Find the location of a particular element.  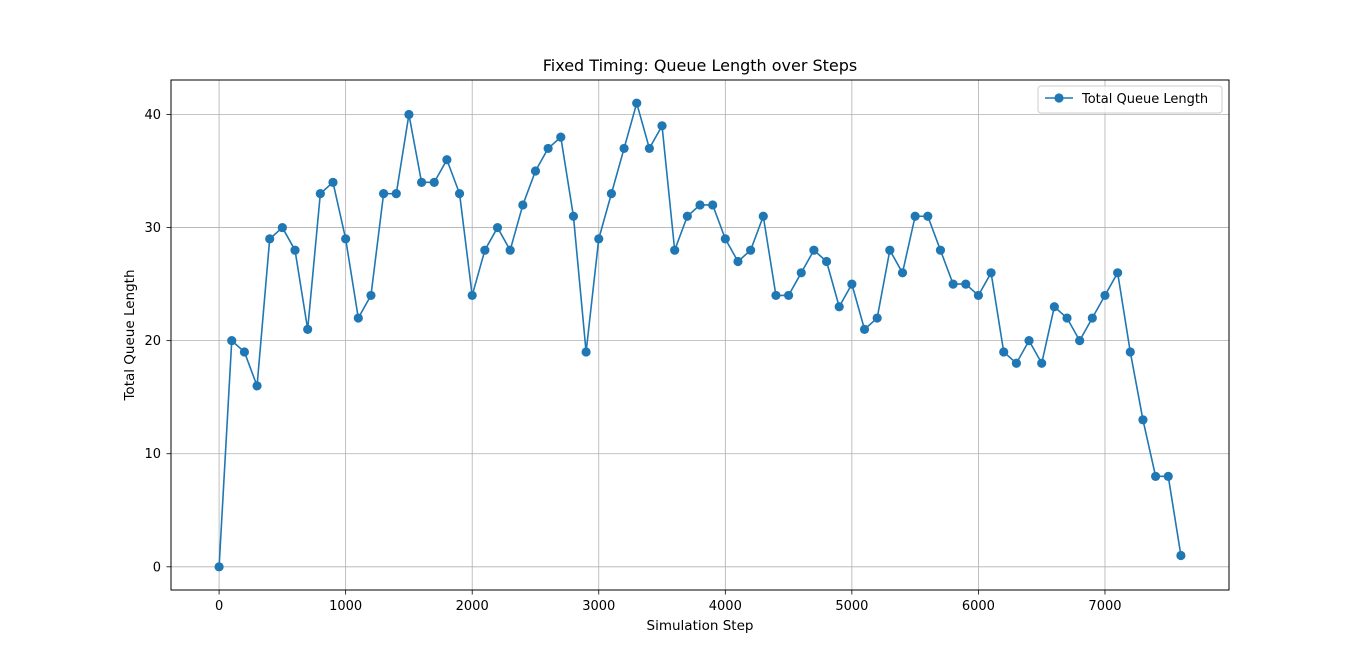

y-tick-label: 40 is located at coordinates (152, 115).